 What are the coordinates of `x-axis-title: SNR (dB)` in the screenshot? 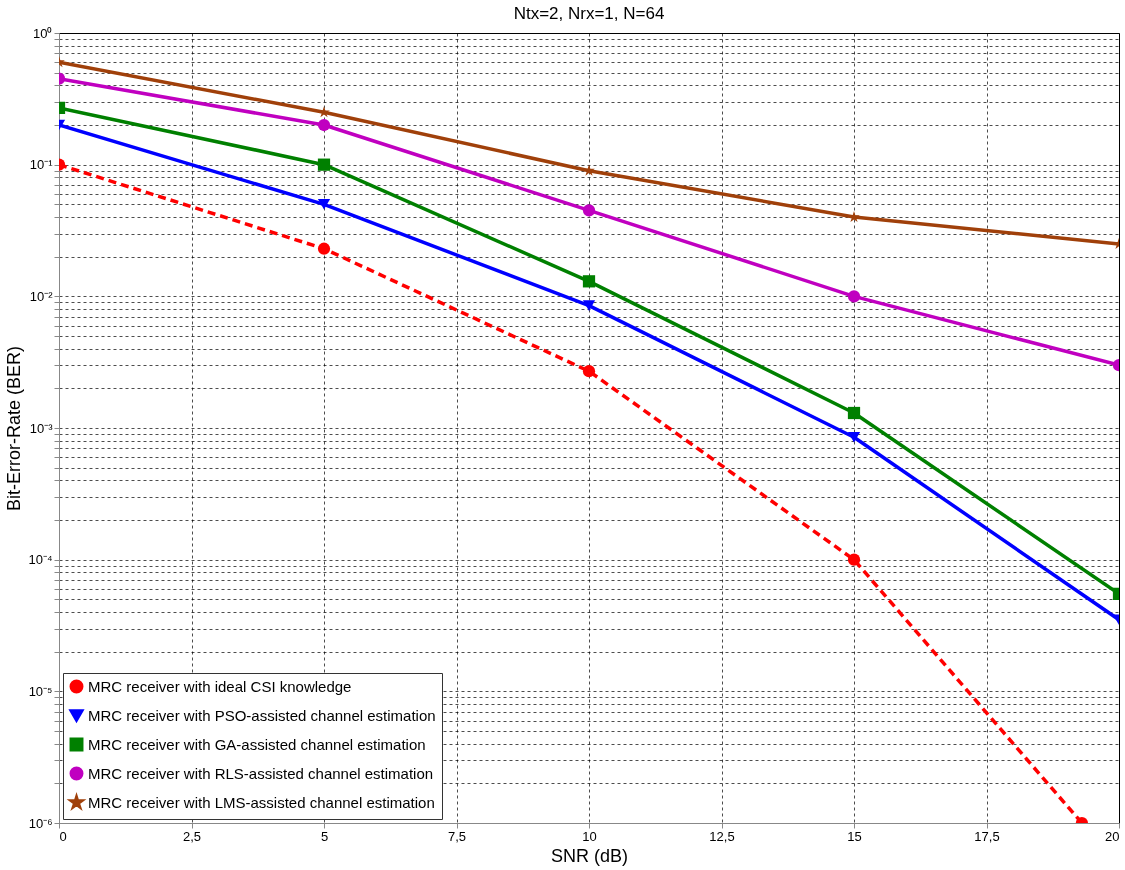 It's located at (589, 855).